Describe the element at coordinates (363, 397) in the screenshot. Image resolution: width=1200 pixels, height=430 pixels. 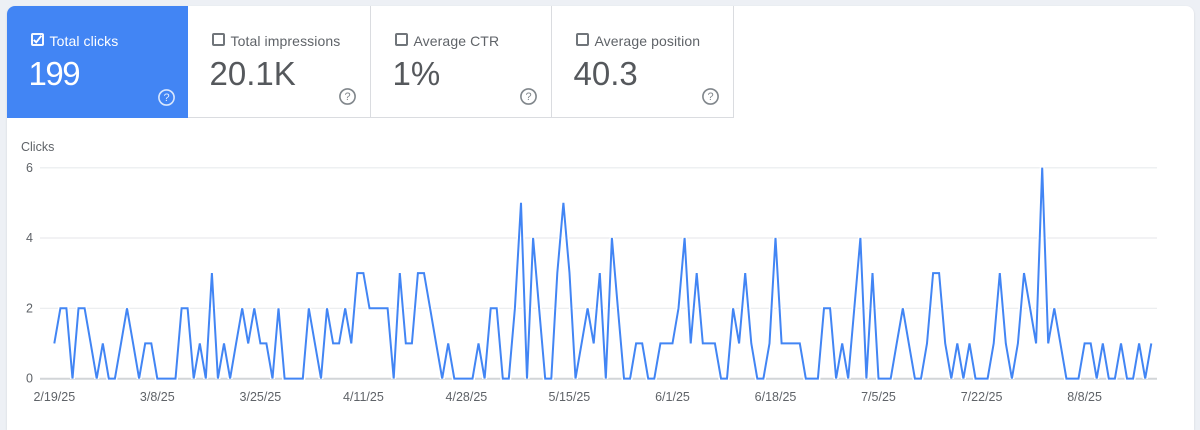
I see `svg-text: 4/11/25` at that location.